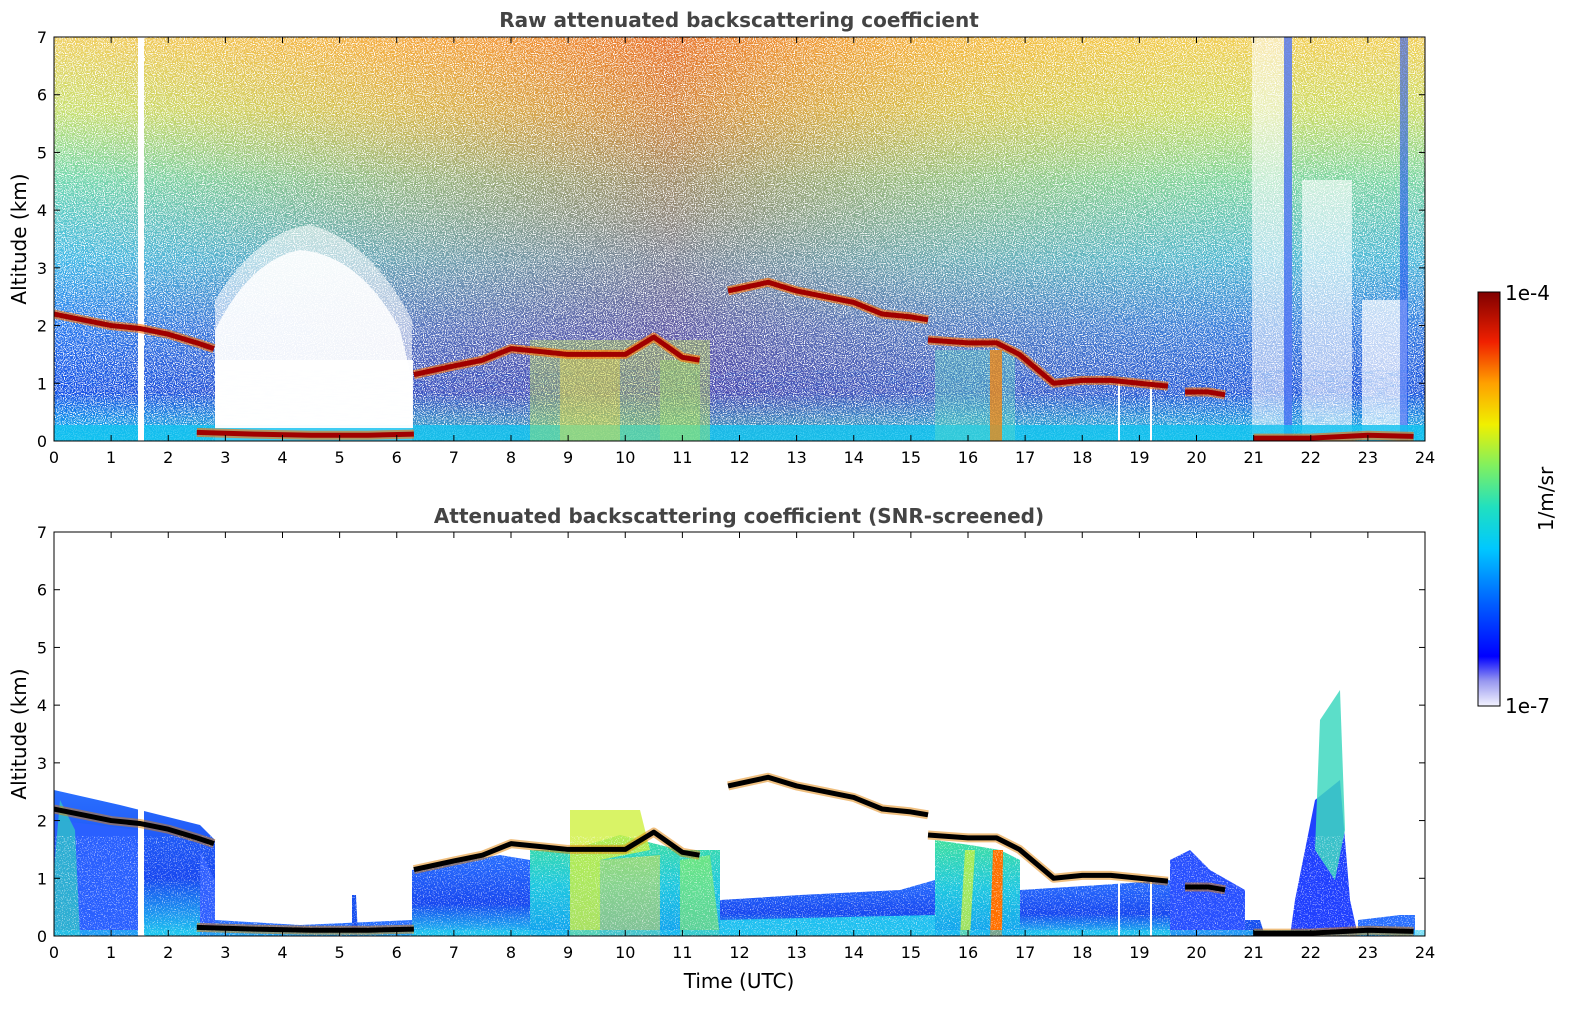  I want to click on screened-y-tick-label: 2, so click(42, 821).